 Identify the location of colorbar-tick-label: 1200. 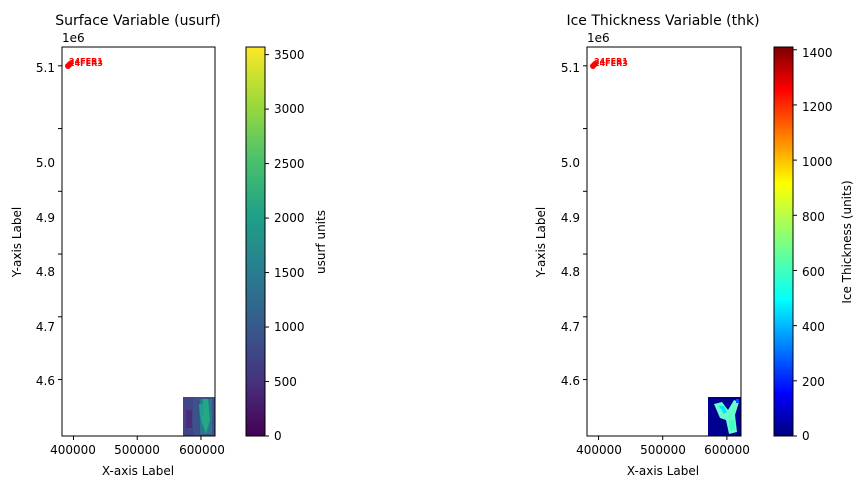
(817, 107).